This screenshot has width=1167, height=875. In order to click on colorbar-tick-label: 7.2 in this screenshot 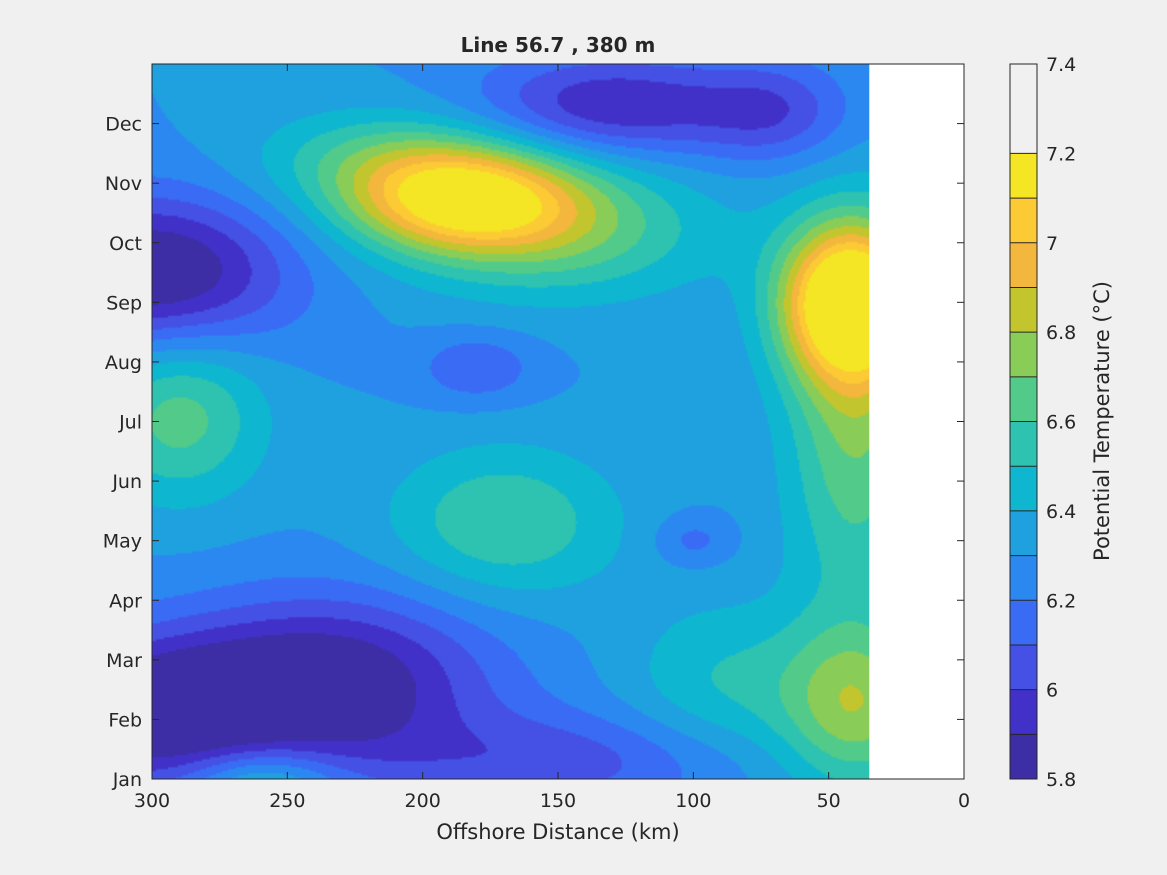, I will do `click(1061, 154)`.